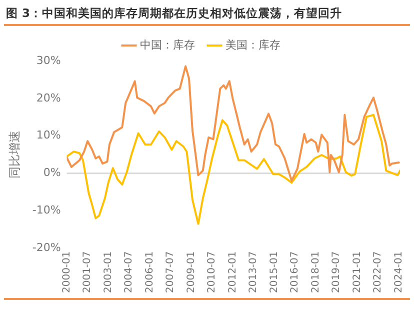  What do you see at coordinates (14, 154) in the screenshot?
I see `y-axis-title: 同比增速` at bounding box center [14, 154].